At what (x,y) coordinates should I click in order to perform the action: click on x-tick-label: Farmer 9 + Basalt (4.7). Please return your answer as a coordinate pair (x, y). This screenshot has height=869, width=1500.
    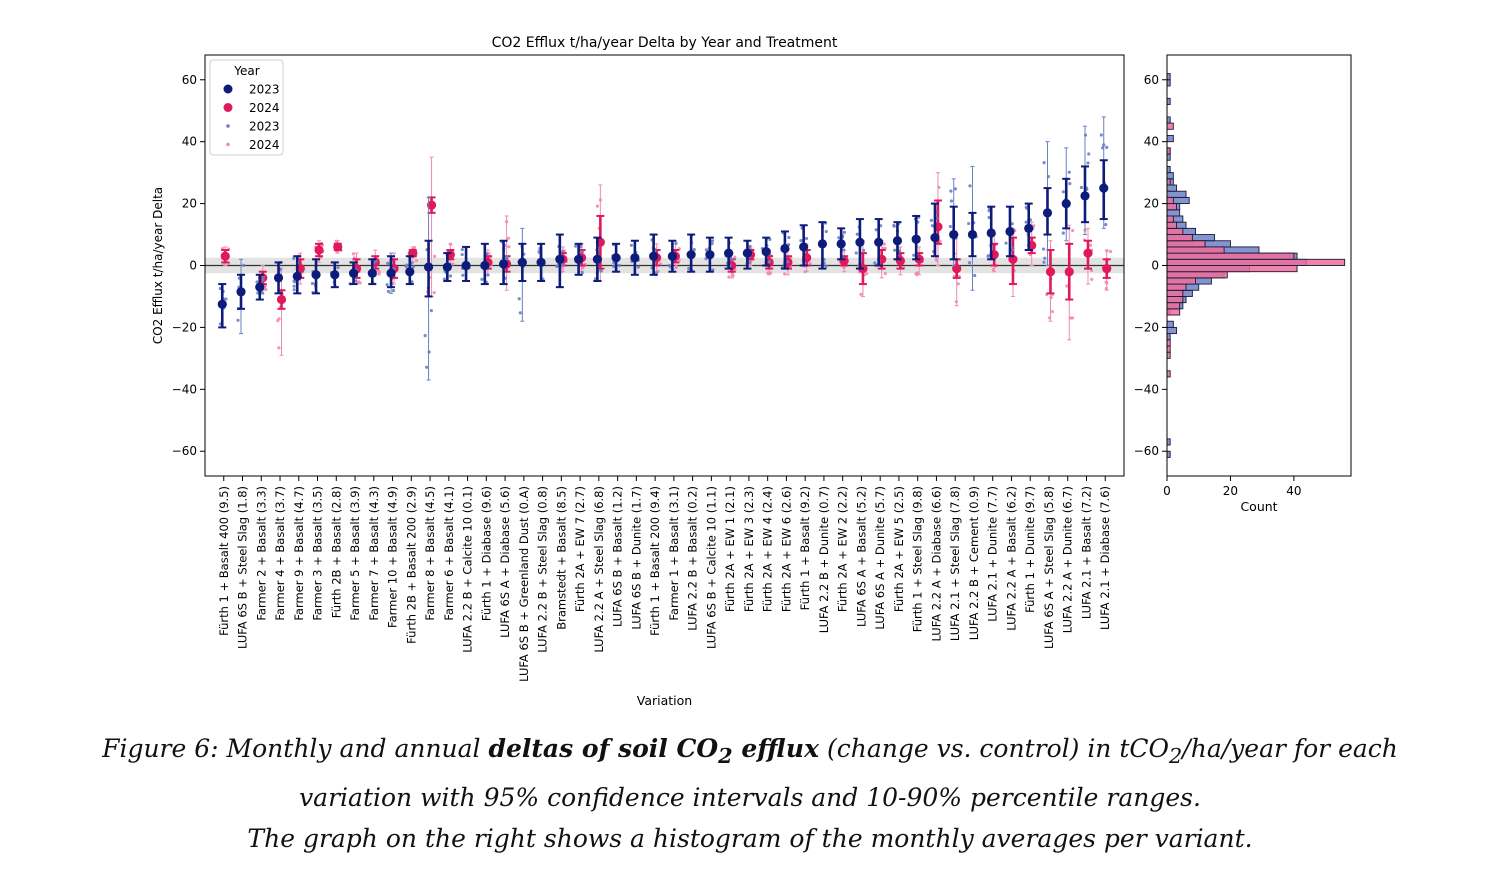
    Looking at the image, I should click on (299, 553).